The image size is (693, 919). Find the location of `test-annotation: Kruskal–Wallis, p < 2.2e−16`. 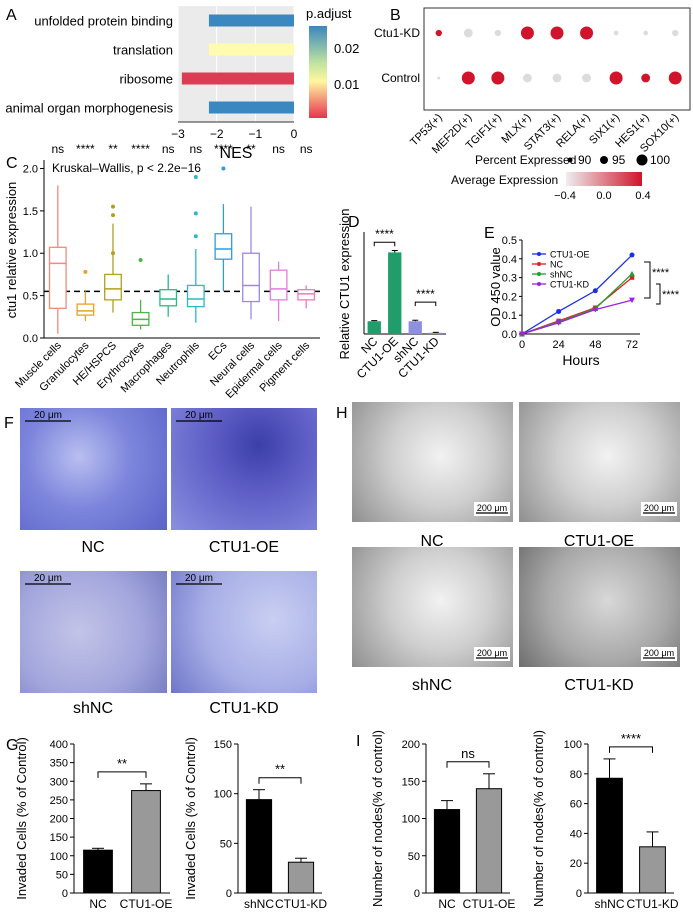

test-annotation: Kruskal–Wallis, p < 2.2e−16 is located at coordinates (126, 168).